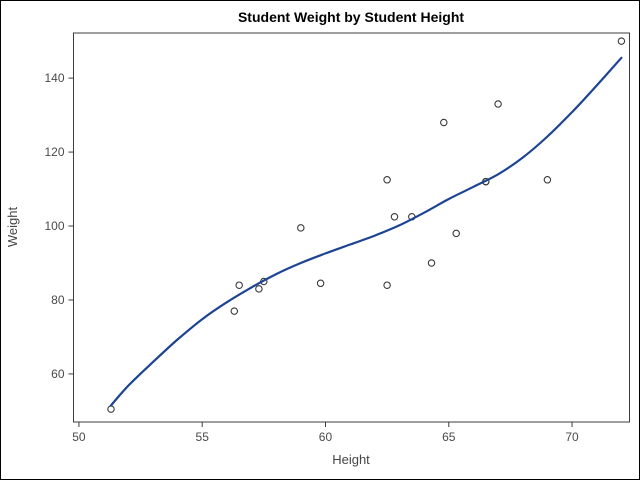 The image size is (640, 480). What do you see at coordinates (58, 374) in the screenshot?
I see `y-tick-label: 60` at bounding box center [58, 374].